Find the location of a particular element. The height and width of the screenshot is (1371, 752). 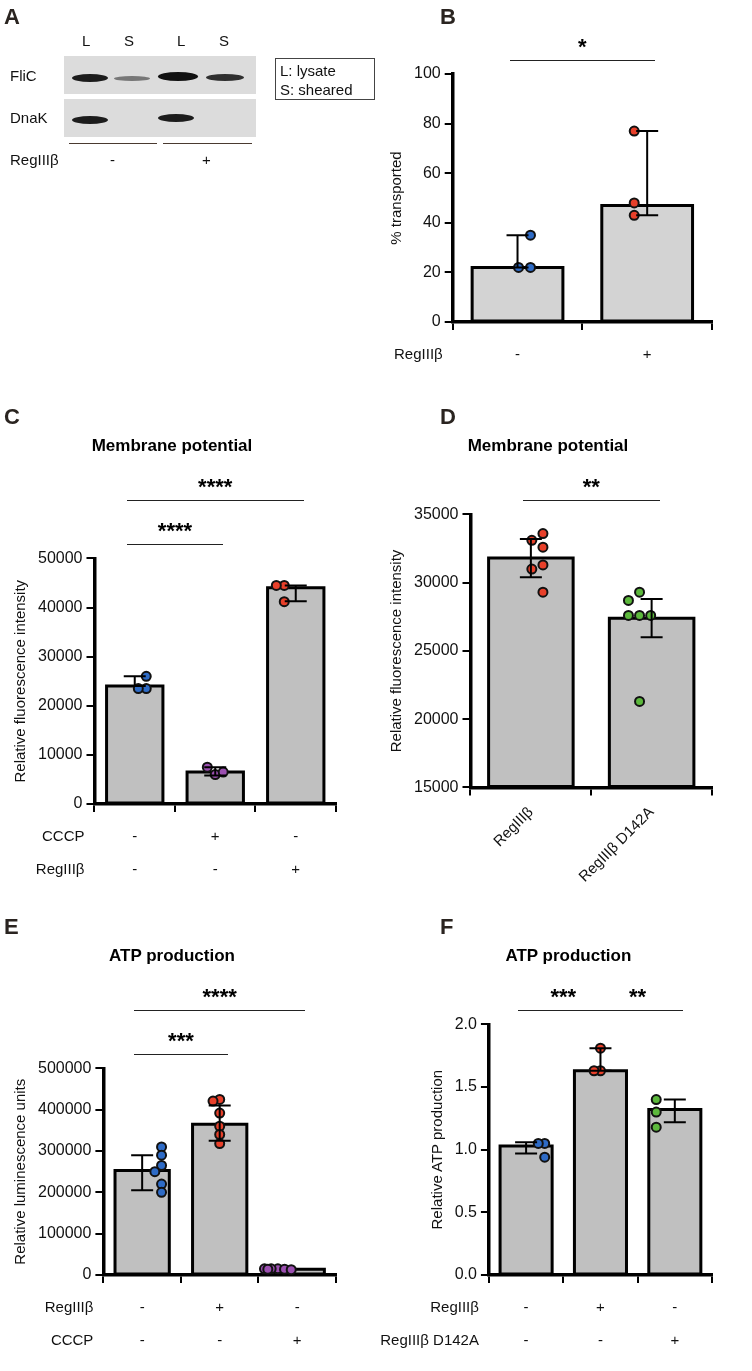

x-axis-title: CCCP RegIIIβ is located at coordinates (60, 851).